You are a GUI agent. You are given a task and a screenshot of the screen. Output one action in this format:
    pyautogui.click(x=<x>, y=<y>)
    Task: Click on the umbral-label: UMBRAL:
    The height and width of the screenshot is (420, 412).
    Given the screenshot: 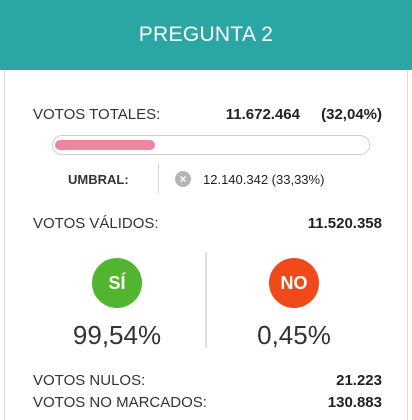 What is the action you would take?
    pyautogui.click(x=98, y=179)
    